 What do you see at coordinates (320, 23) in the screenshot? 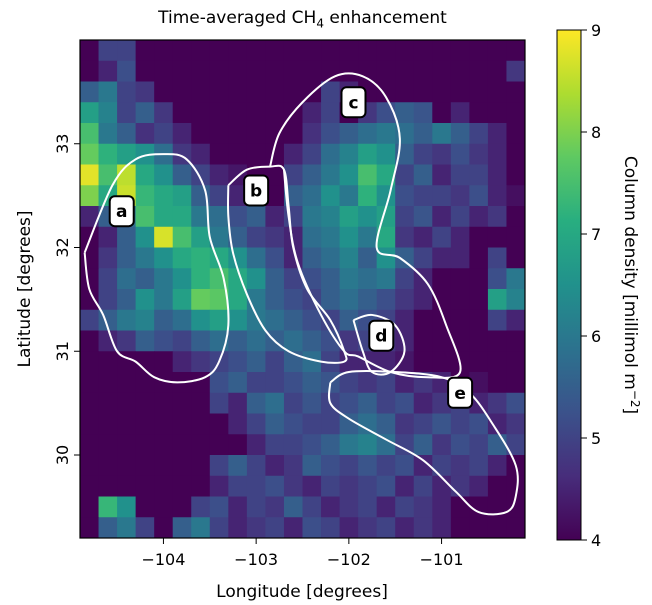
I see `chart-title-subscript: 4` at bounding box center [320, 23].